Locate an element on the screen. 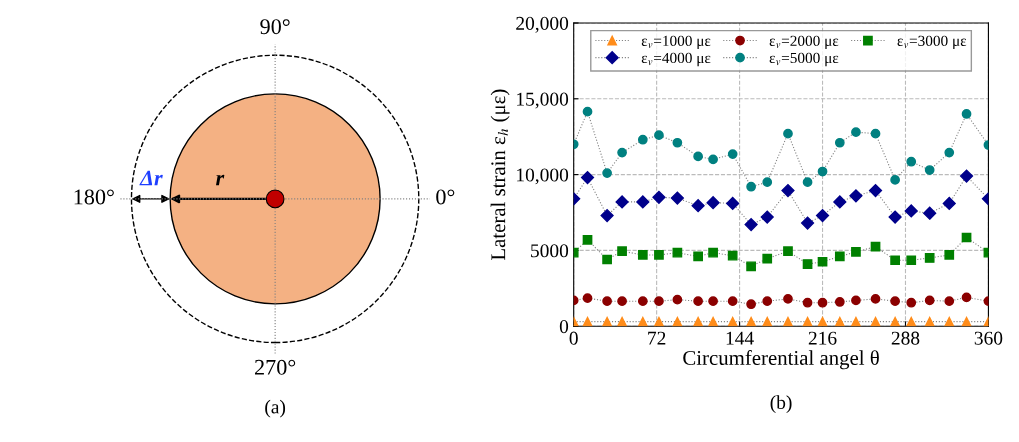 This screenshot has height=442, width=1019. x-tick-label: 144 is located at coordinates (740, 338).